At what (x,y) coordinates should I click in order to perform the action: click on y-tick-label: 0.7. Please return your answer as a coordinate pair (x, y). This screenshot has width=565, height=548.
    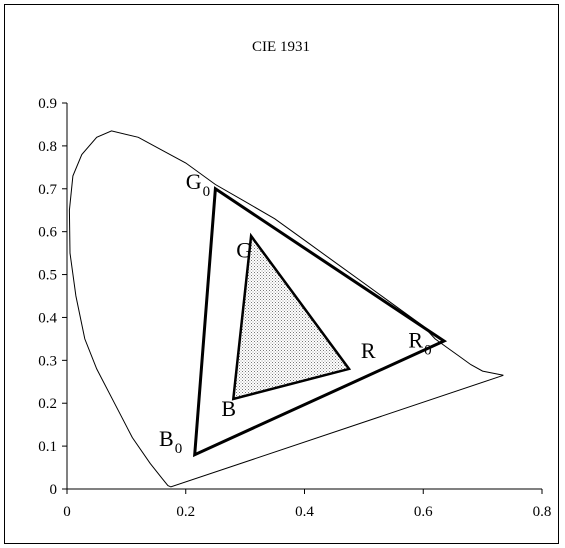
    Looking at the image, I should click on (47, 190).